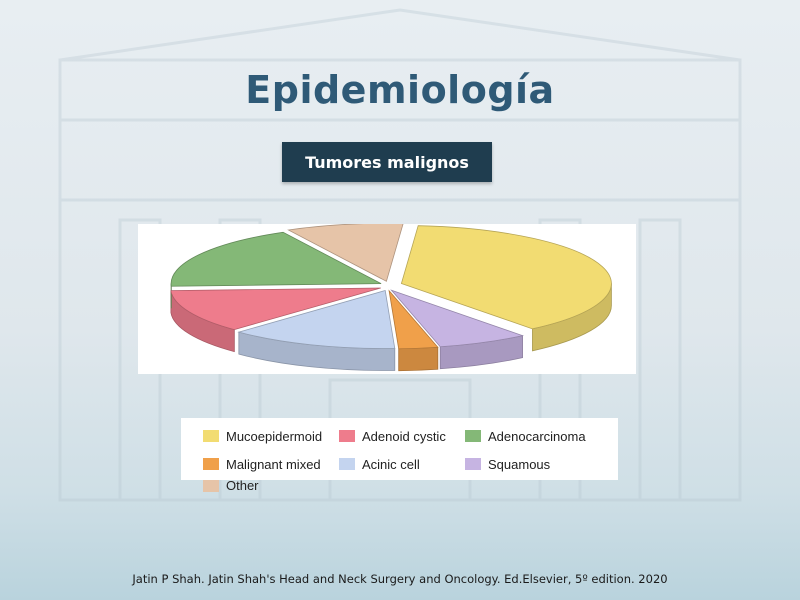  I want to click on pie-chart, so click(391, 297).